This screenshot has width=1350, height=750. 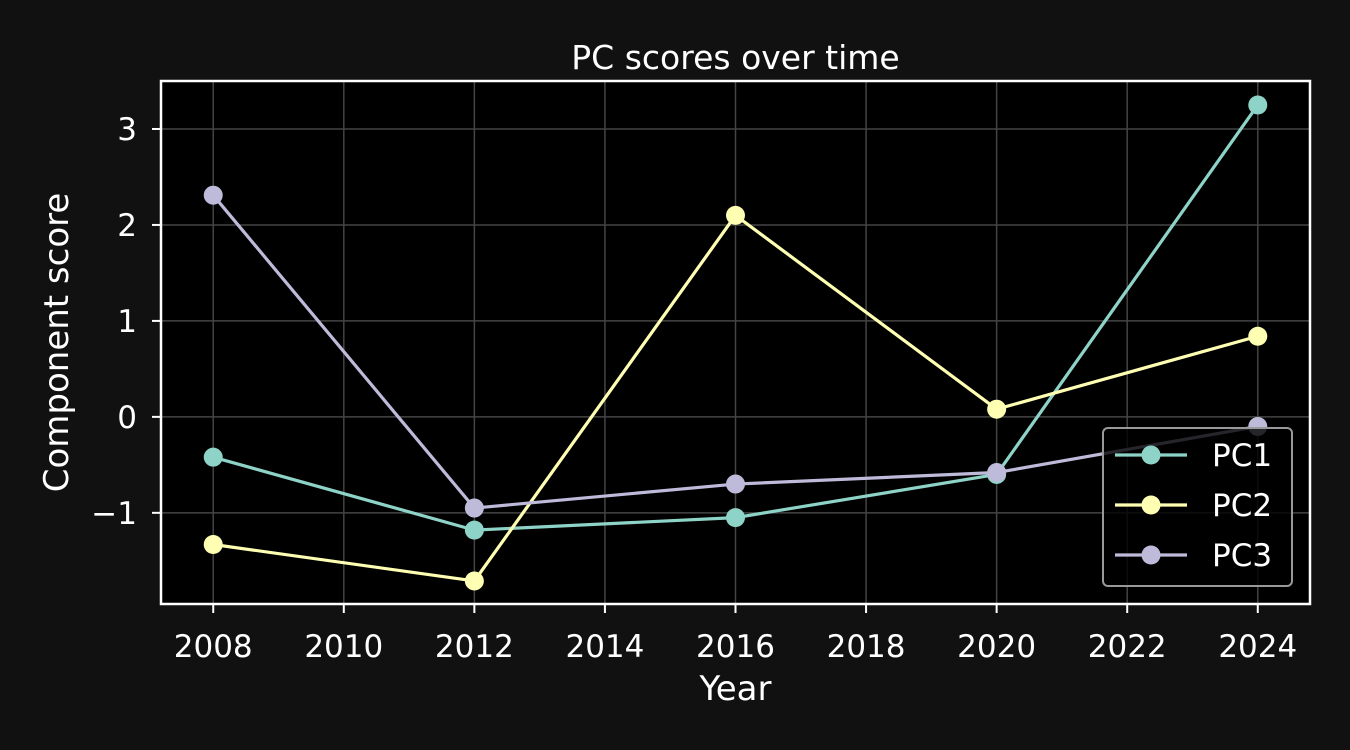 I want to click on y-axis-label: Component score, so click(x=57, y=343).